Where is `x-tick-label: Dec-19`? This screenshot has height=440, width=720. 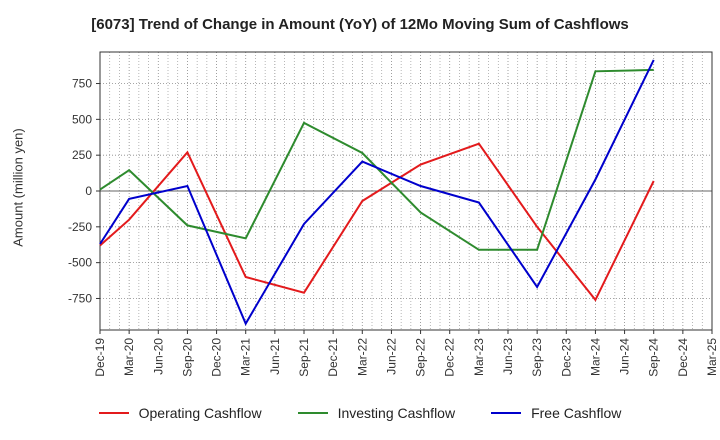 x-tick-label: Dec-19 is located at coordinates (100, 357).